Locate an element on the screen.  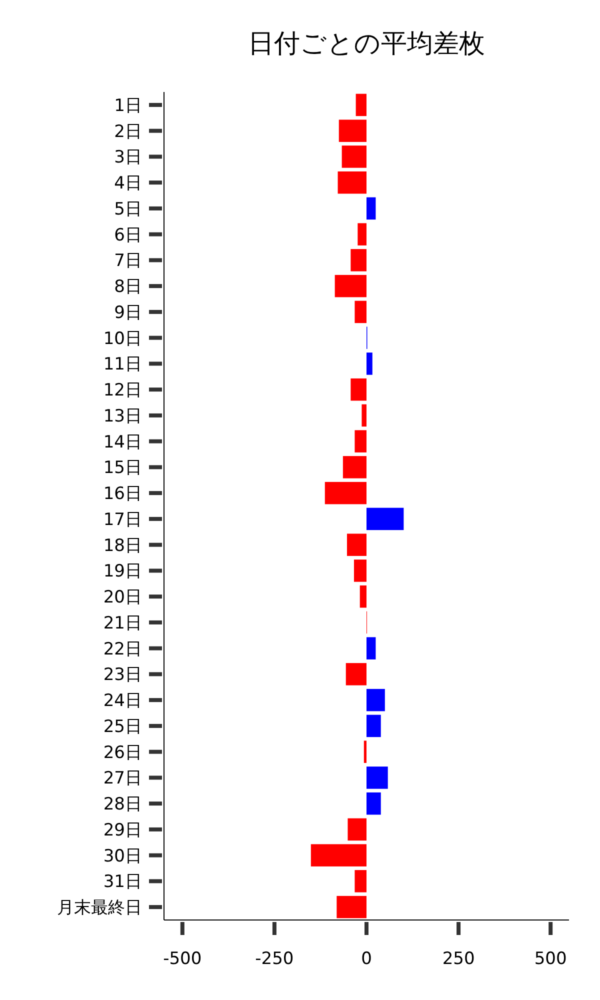
x-tick-label: 500 is located at coordinates (550, 959).